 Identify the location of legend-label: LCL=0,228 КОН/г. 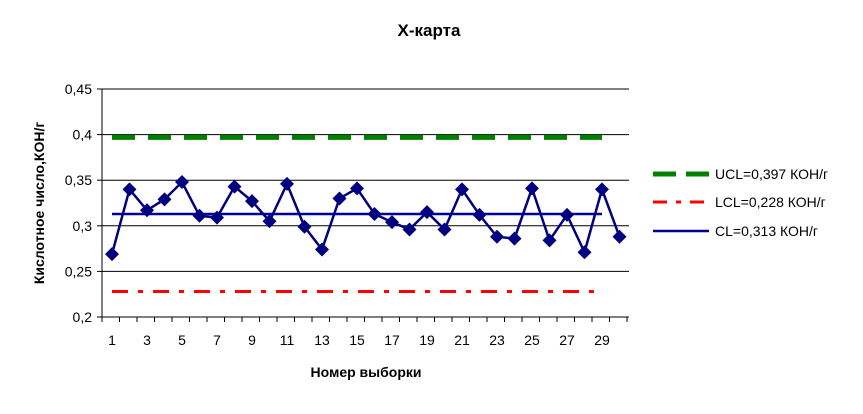
(770, 202).